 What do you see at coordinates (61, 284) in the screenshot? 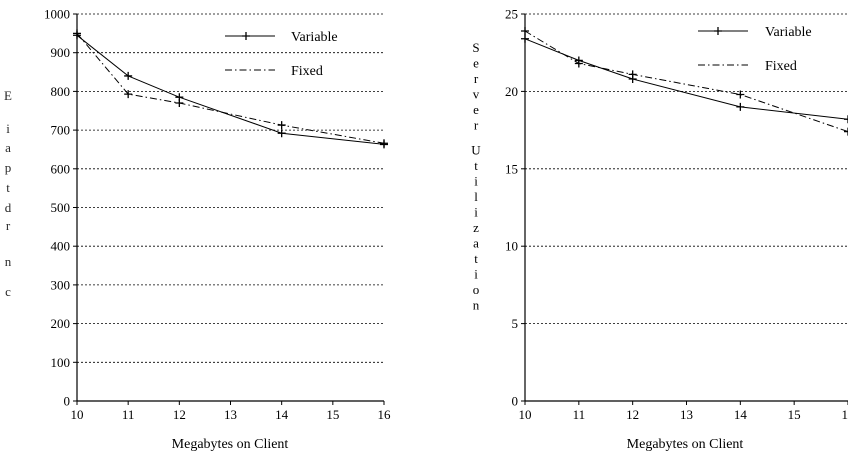
I see `y-tick-label: 300` at bounding box center [61, 284].